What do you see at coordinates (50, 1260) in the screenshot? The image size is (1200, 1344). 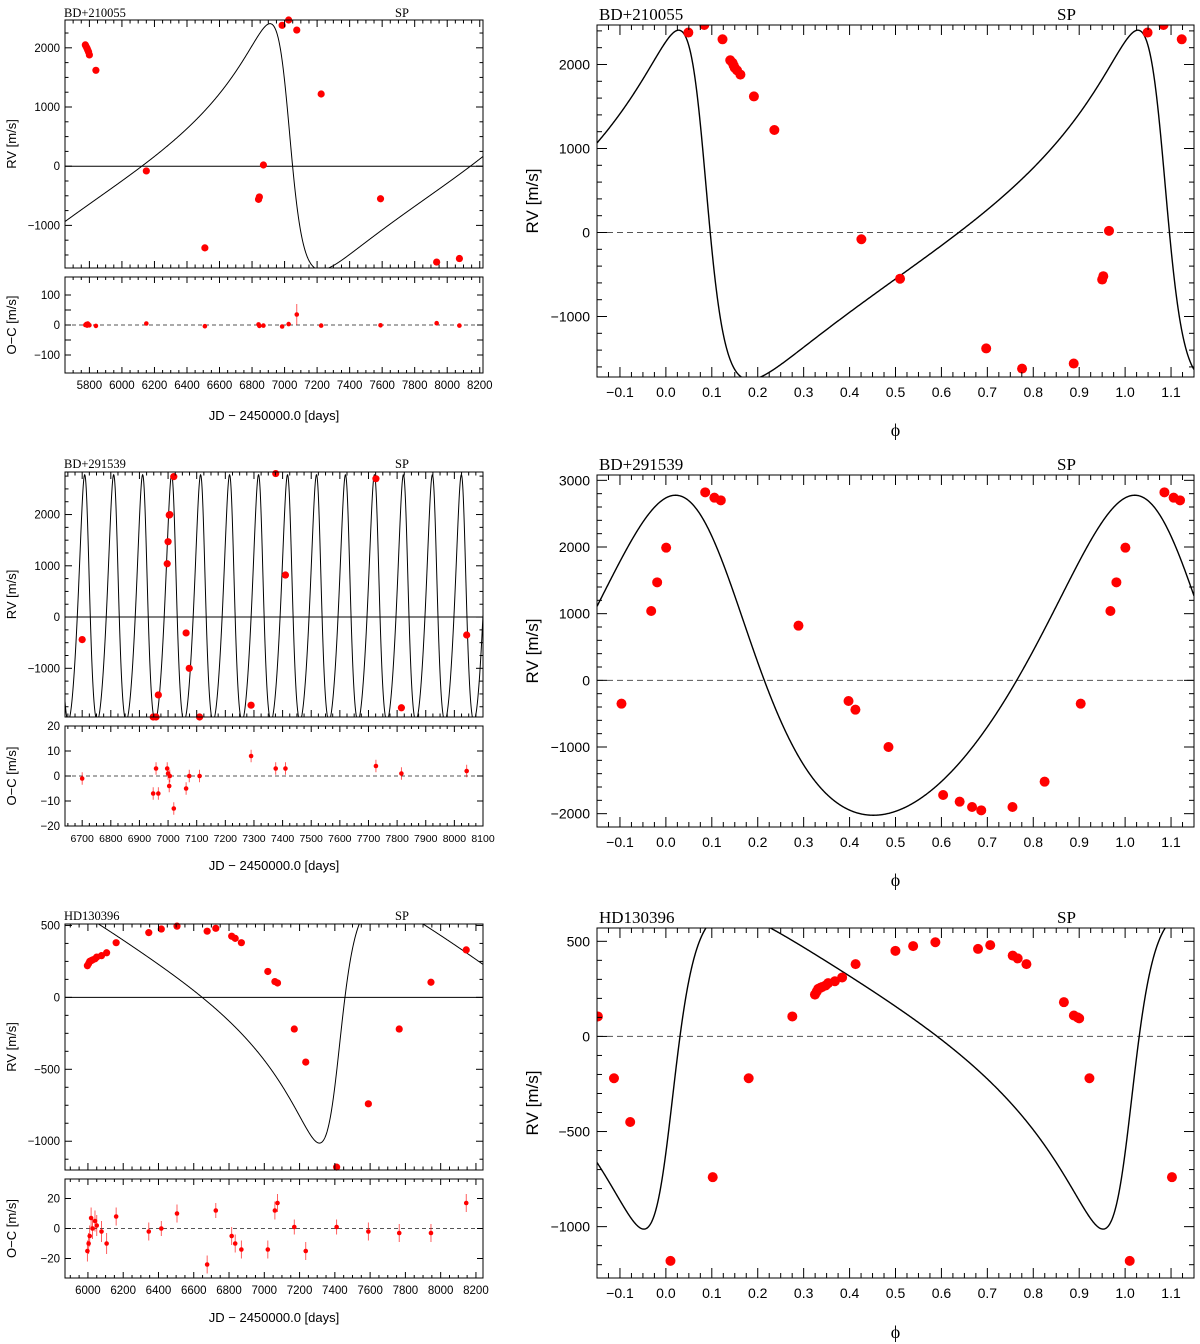 I see `residual-tick-label: −20` at bounding box center [50, 1260].